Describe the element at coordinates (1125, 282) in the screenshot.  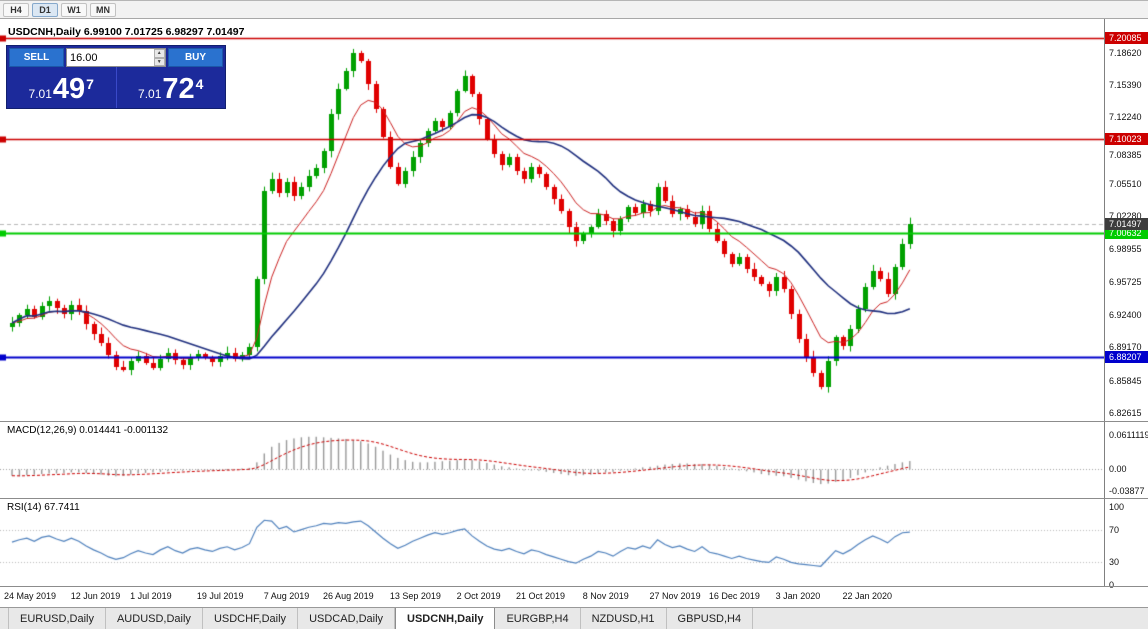
I see `price-axis-label: 6.95725` at that location.